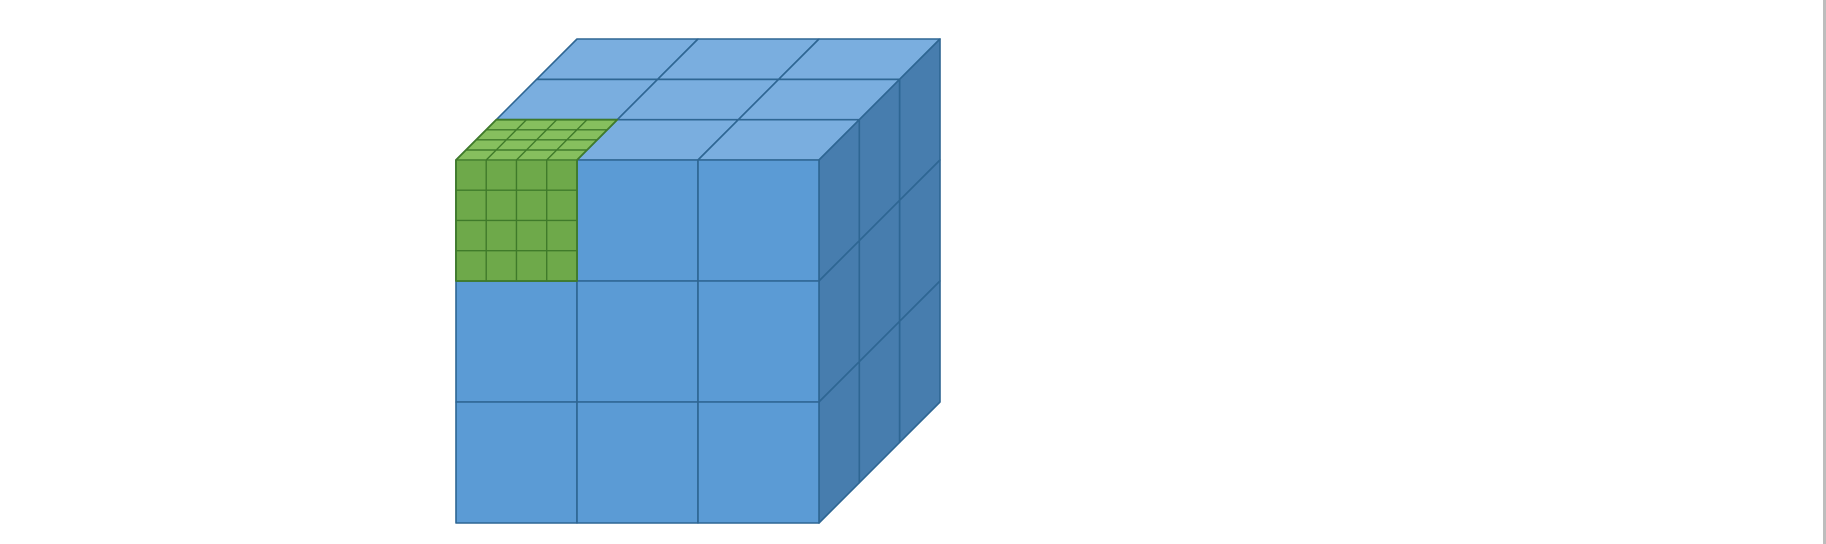 The image size is (1826, 544). What do you see at coordinates (919, 362) in the screenshot?
I see `side-face-cell` at bounding box center [919, 362].